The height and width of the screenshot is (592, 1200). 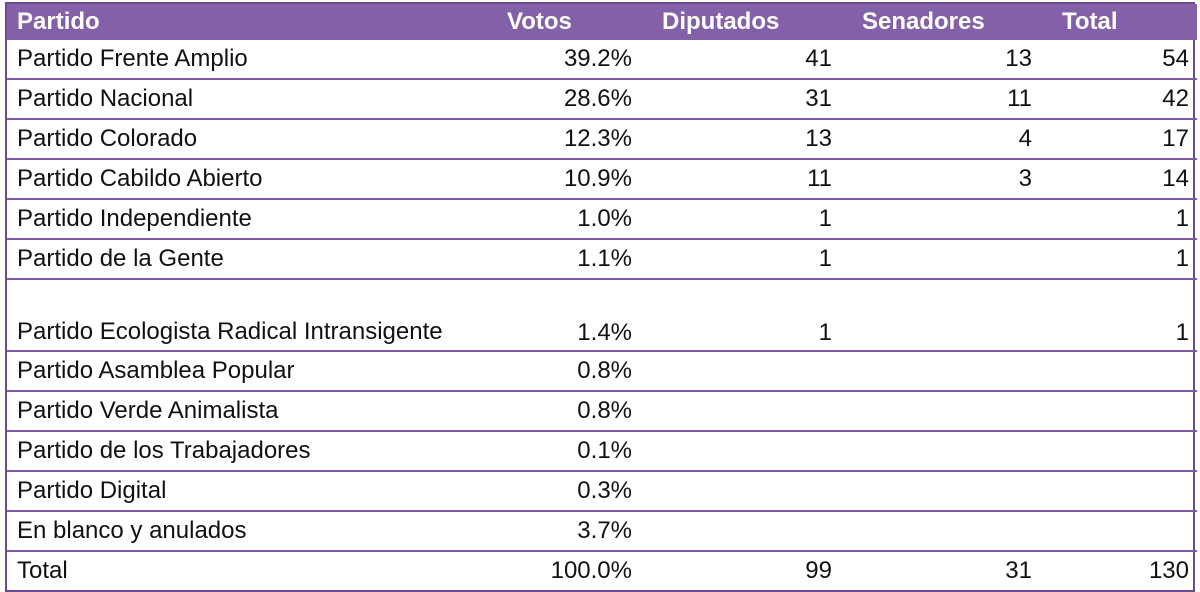 What do you see at coordinates (242, 371) in the screenshot?
I see `cell-partido: Partido Asamblea Popular` at bounding box center [242, 371].